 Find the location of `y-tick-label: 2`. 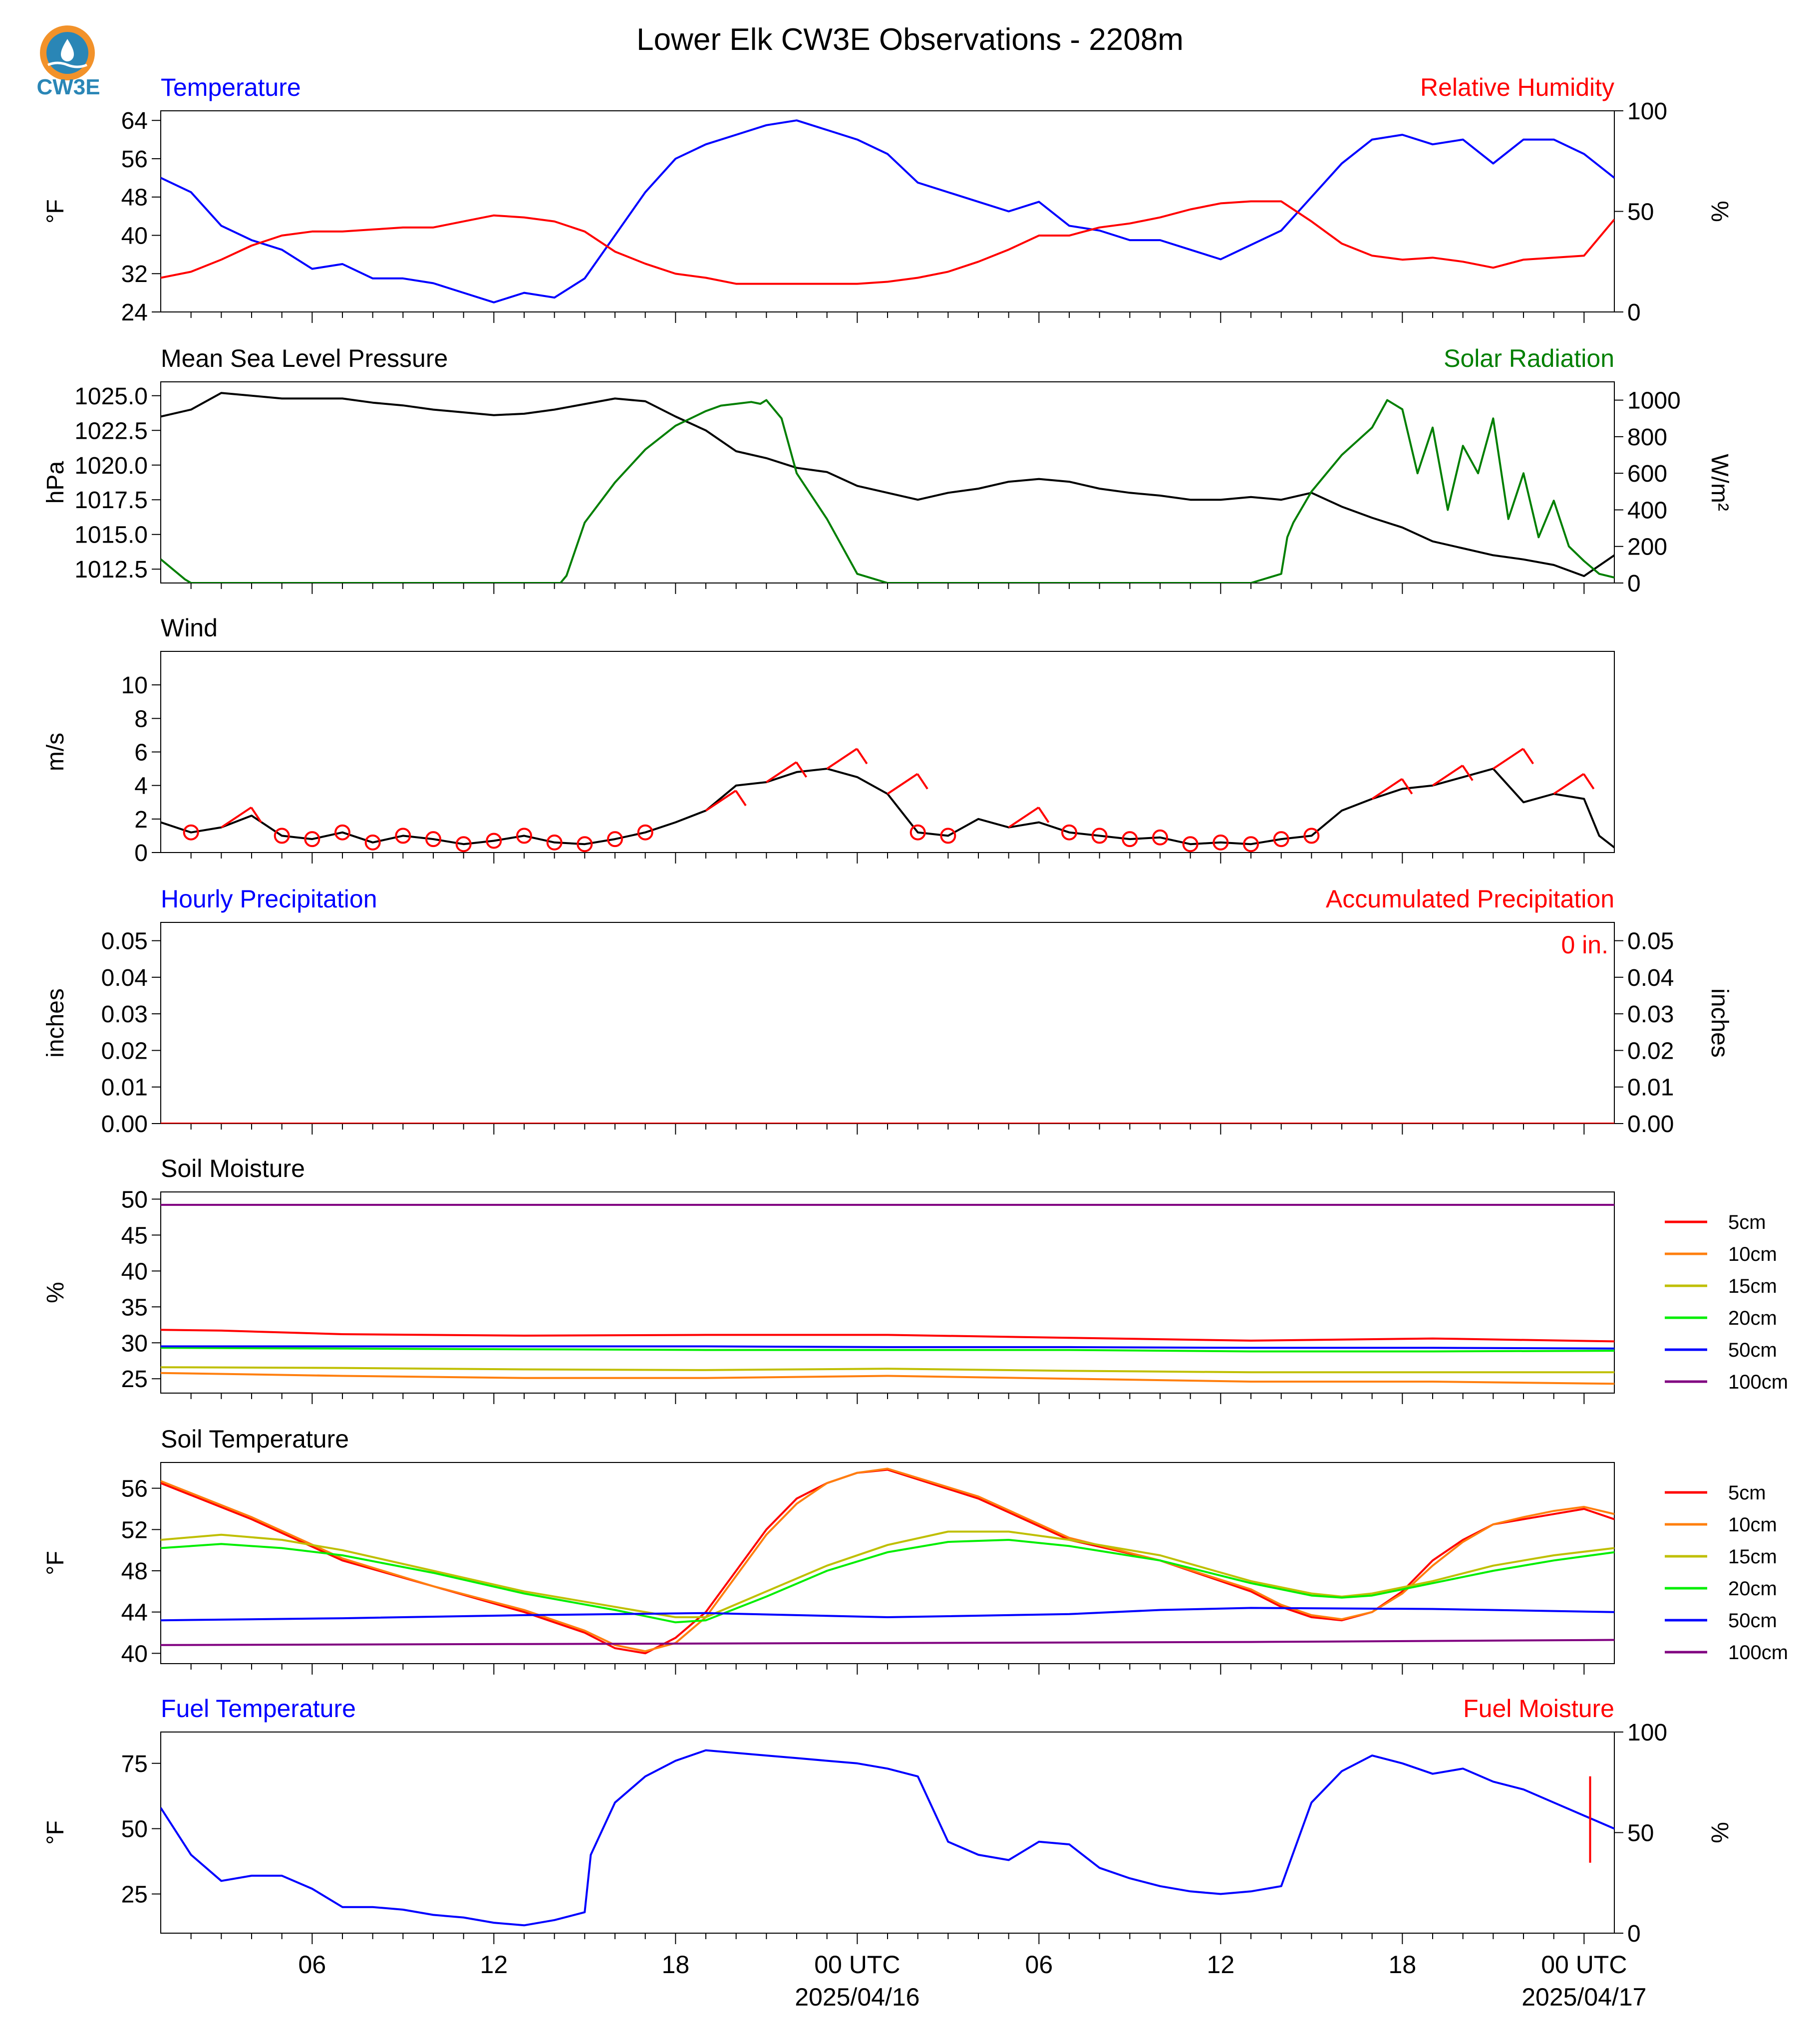

y-tick-label: 2 is located at coordinates (141, 820).